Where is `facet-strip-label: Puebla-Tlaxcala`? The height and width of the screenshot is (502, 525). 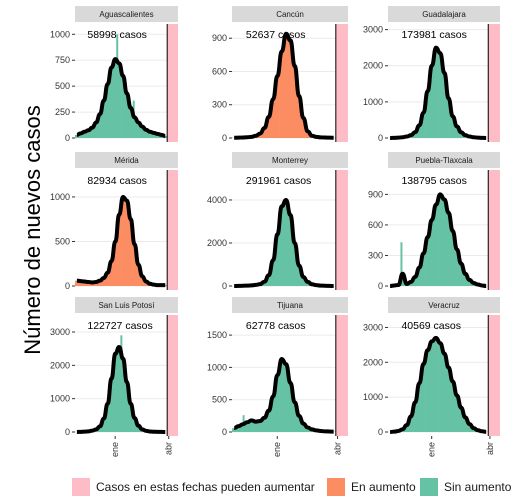
facet-strip-label: Puebla-Tlaxcala is located at coordinates (444, 160).